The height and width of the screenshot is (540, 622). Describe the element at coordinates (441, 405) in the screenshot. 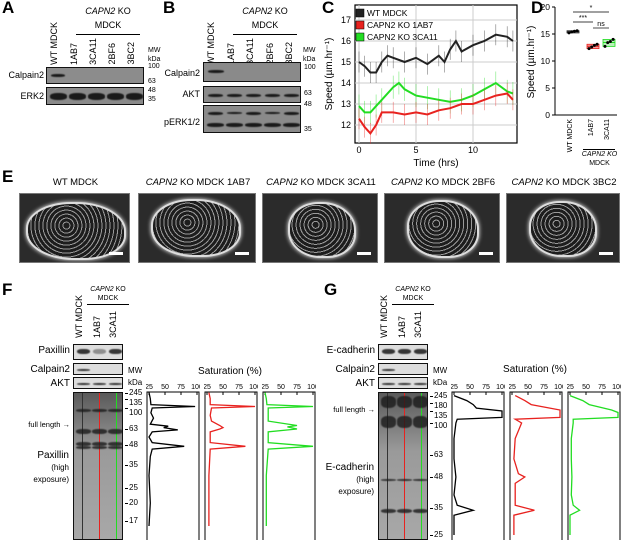

I see `mw-mark: 180` at that location.